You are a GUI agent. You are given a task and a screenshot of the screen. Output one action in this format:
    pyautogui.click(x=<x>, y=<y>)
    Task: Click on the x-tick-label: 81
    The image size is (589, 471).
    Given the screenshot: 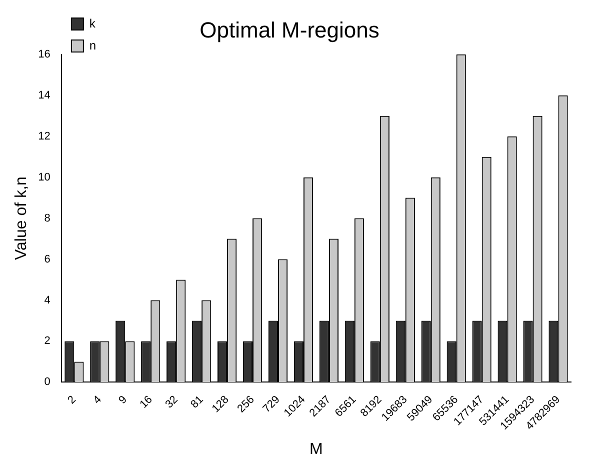 What is the action you would take?
    pyautogui.click(x=197, y=402)
    